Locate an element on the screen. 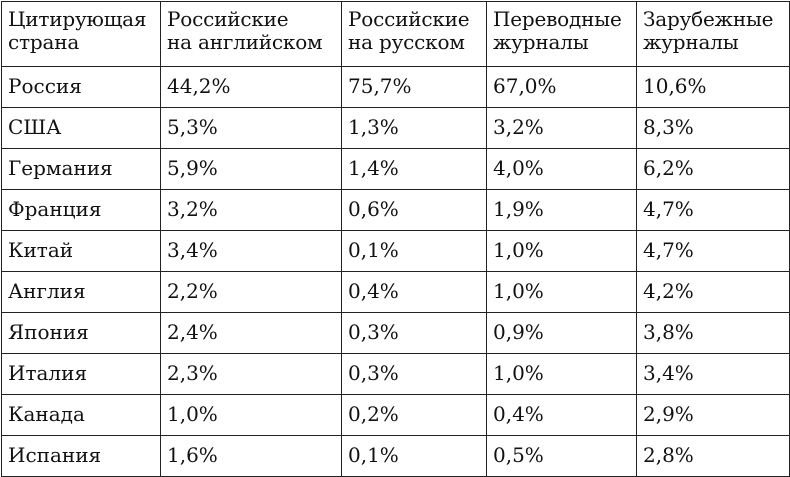 The height and width of the screenshot is (477, 790). table-row: США 5,3% 1,3% 3,2% 8,3% is located at coordinates (395, 128).